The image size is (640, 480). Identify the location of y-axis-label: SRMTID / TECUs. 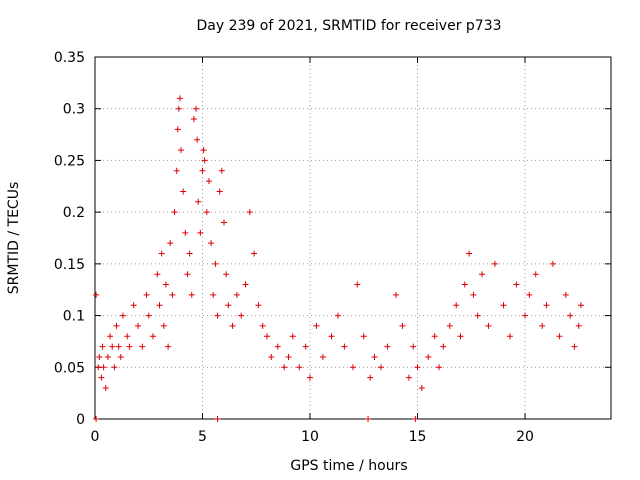
(14, 238).